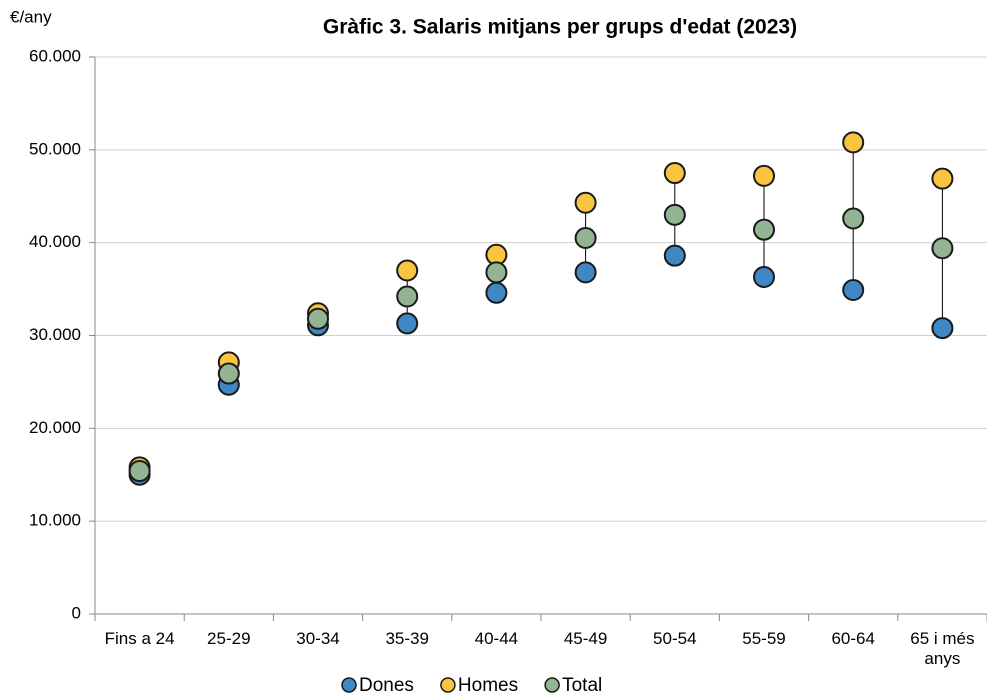 This screenshot has height=698, width=987. What do you see at coordinates (55, 427) in the screenshot?
I see `y-tick-label: 20.000` at bounding box center [55, 427].